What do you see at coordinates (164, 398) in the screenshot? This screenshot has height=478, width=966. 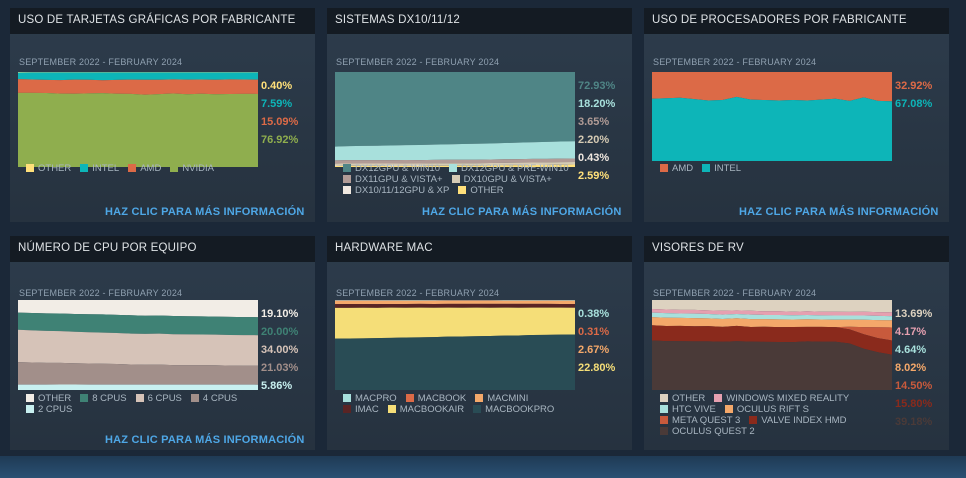 I see `legend-label: 6 CPUS` at bounding box center [164, 398].